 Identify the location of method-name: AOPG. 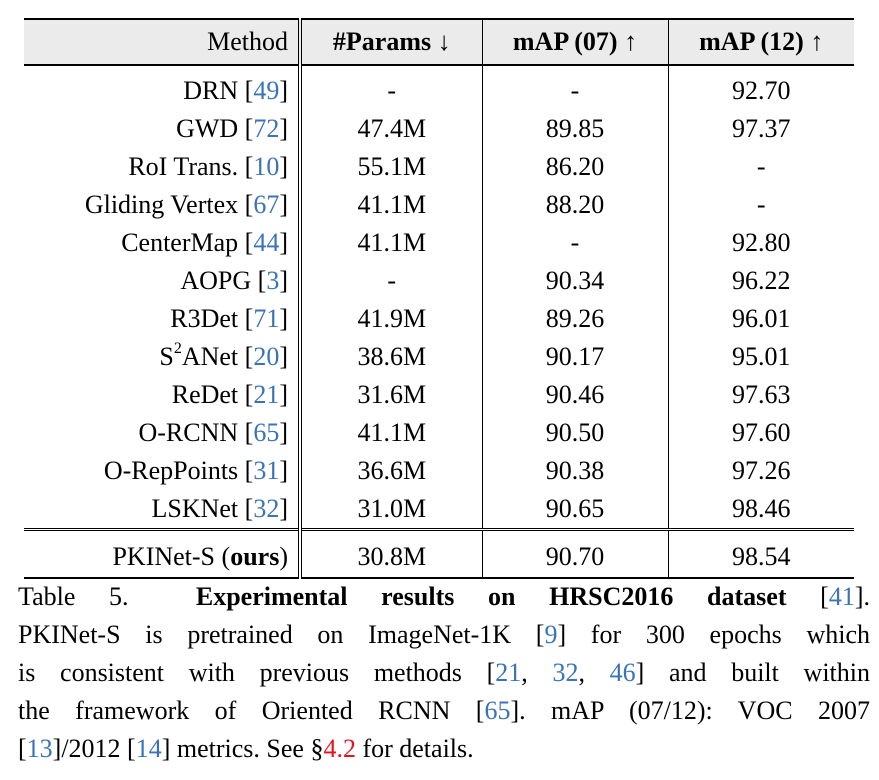
(216, 280).